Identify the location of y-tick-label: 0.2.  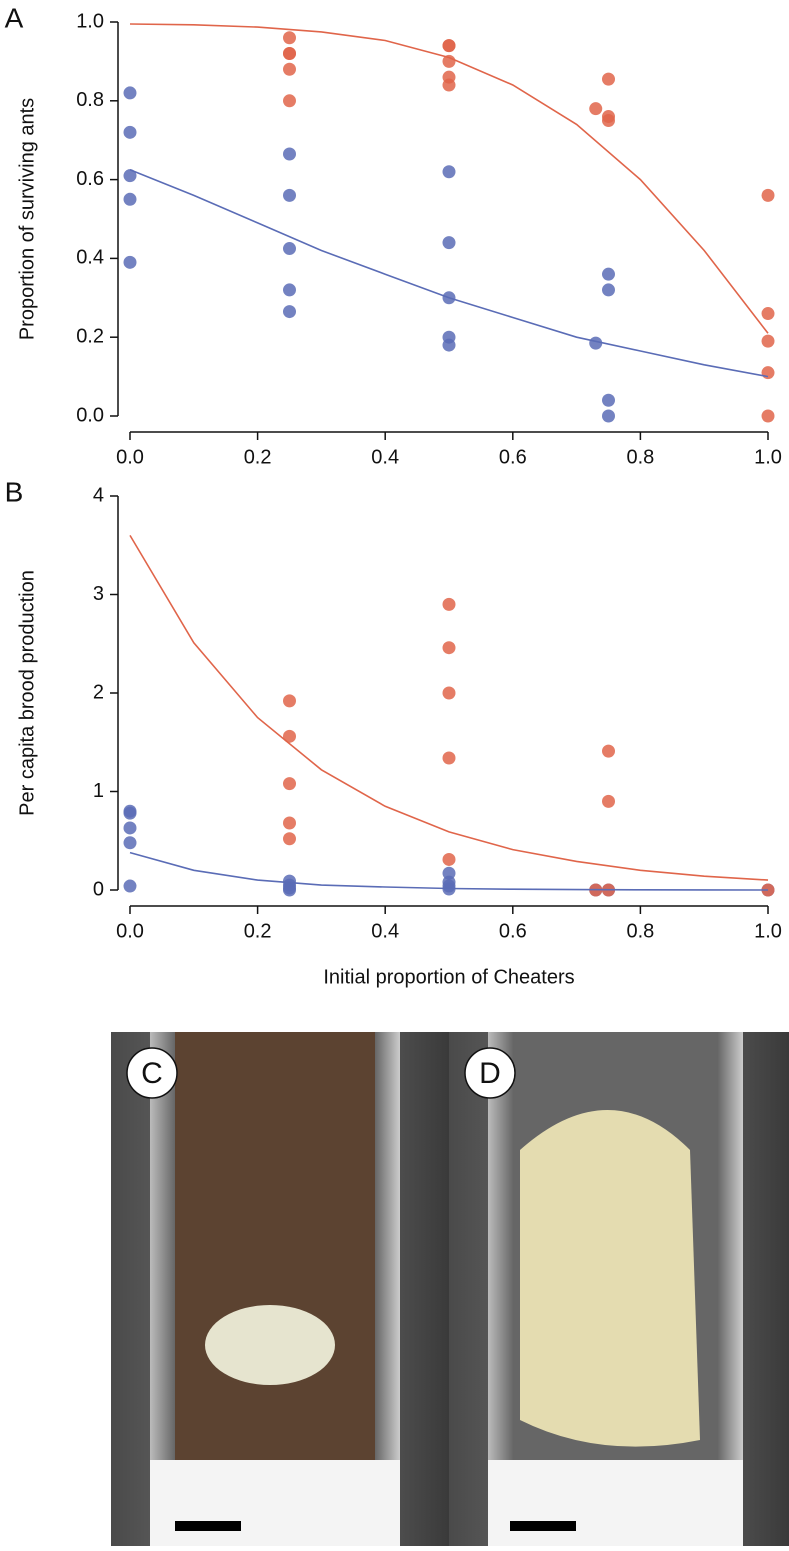
(90, 336).